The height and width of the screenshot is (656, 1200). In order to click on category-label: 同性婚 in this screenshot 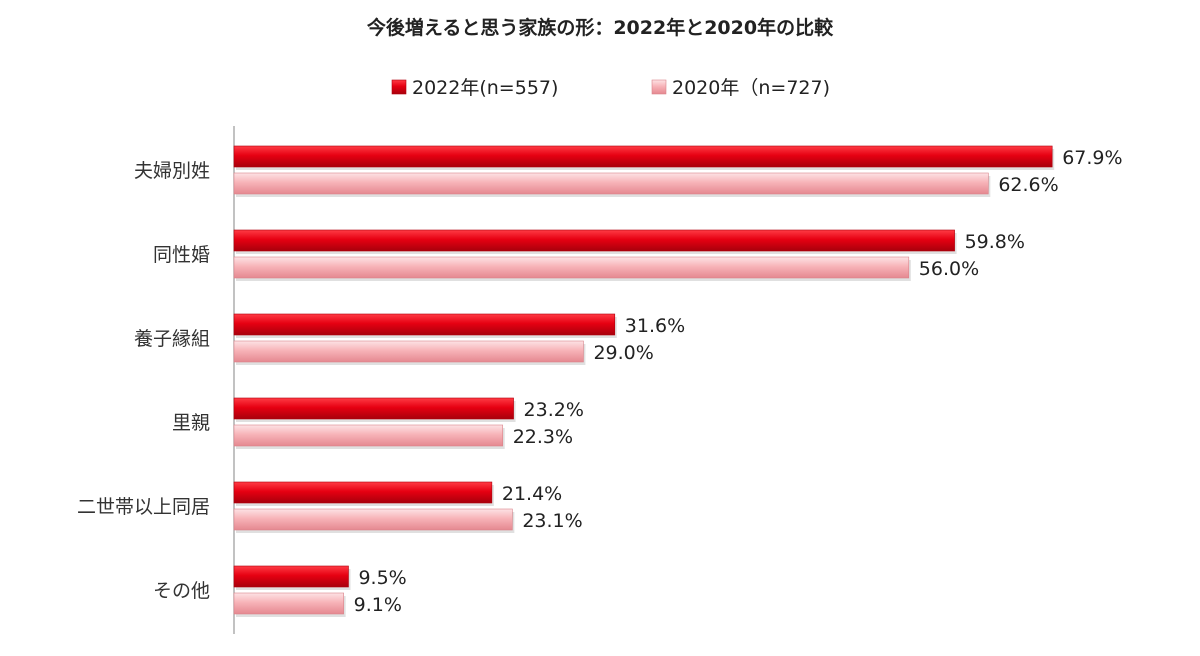, I will do `click(181, 255)`.